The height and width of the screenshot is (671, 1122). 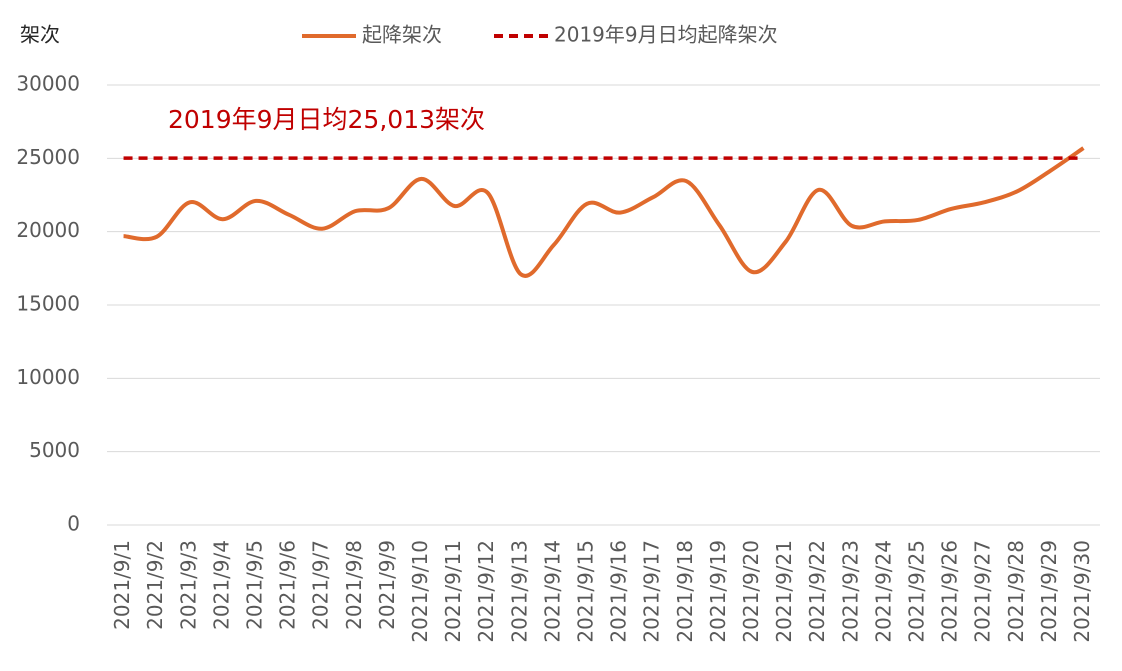 What do you see at coordinates (122, 585) in the screenshot?
I see `x-tick-label: 2021/9/1` at bounding box center [122, 585].